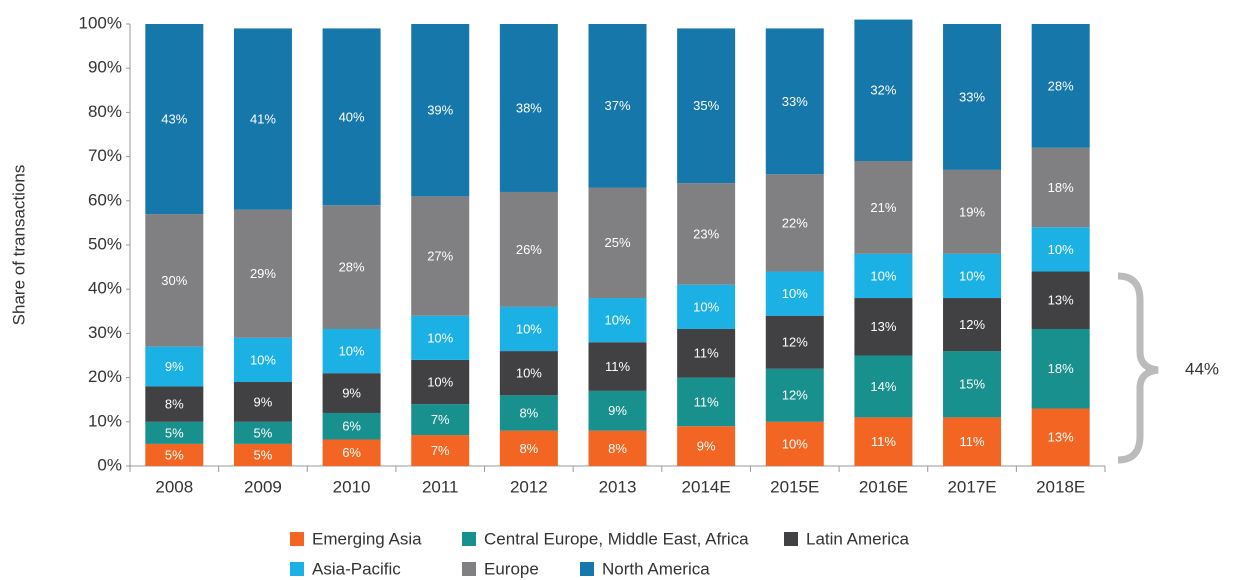  Describe the element at coordinates (883, 486) in the screenshot. I see `x-tick-label: 2016E` at that location.